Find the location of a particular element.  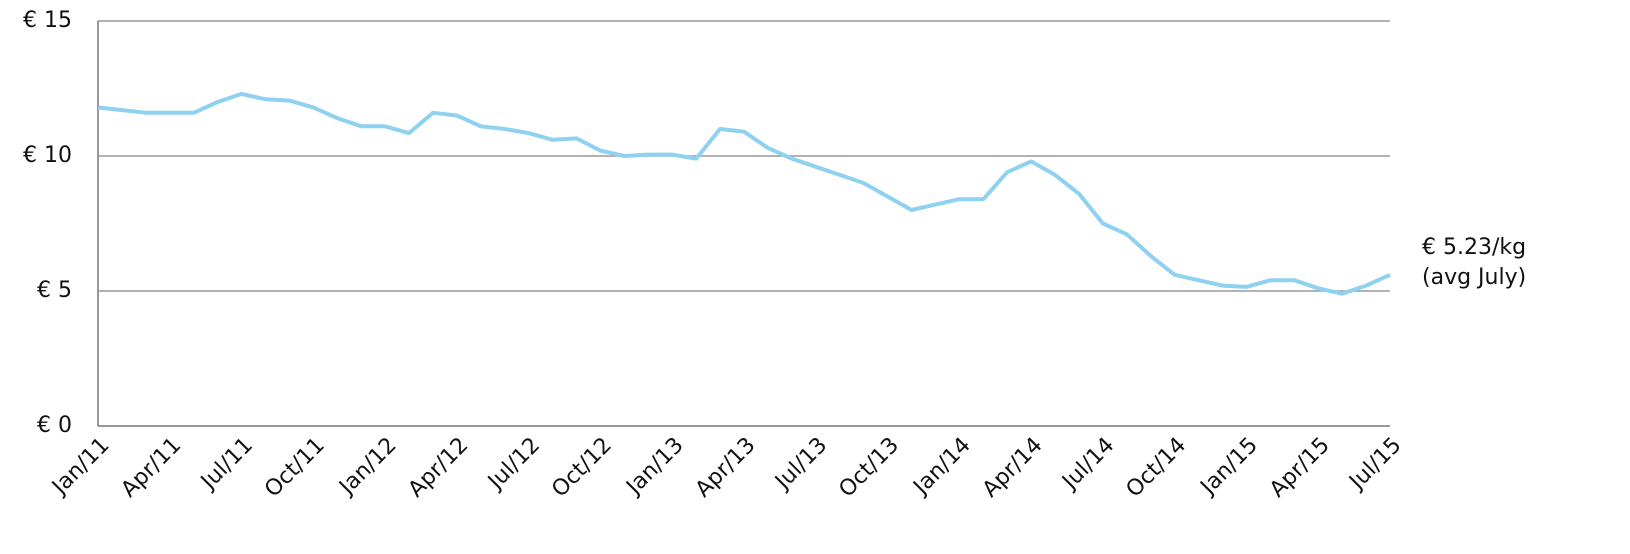

x-tick-label: Oct/12 is located at coordinates (582, 468).